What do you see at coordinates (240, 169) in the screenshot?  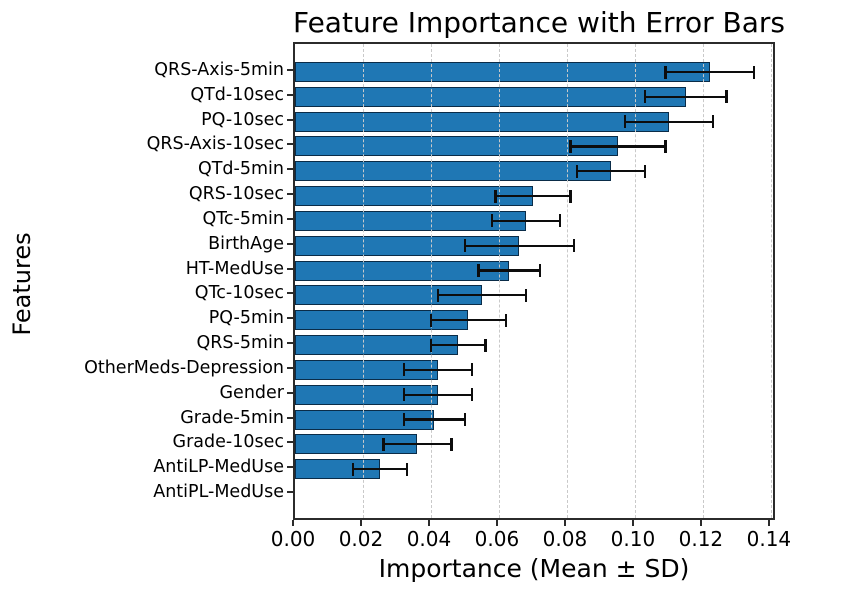 I see `y-tick-label-QTd-5min: QTd-5min` at bounding box center [240, 169].